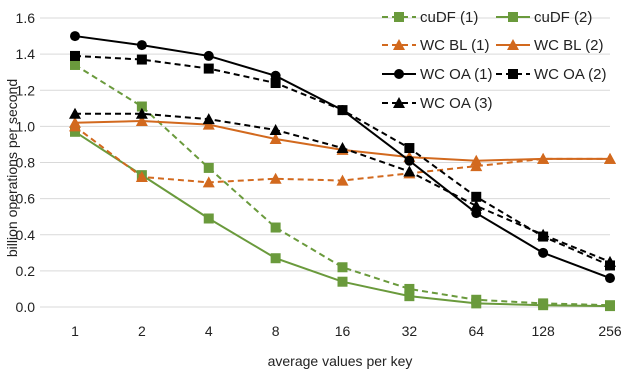  Describe the element at coordinates (563, 17) in the screenshot. I see `legend-label: cuDF (2)` at that location.